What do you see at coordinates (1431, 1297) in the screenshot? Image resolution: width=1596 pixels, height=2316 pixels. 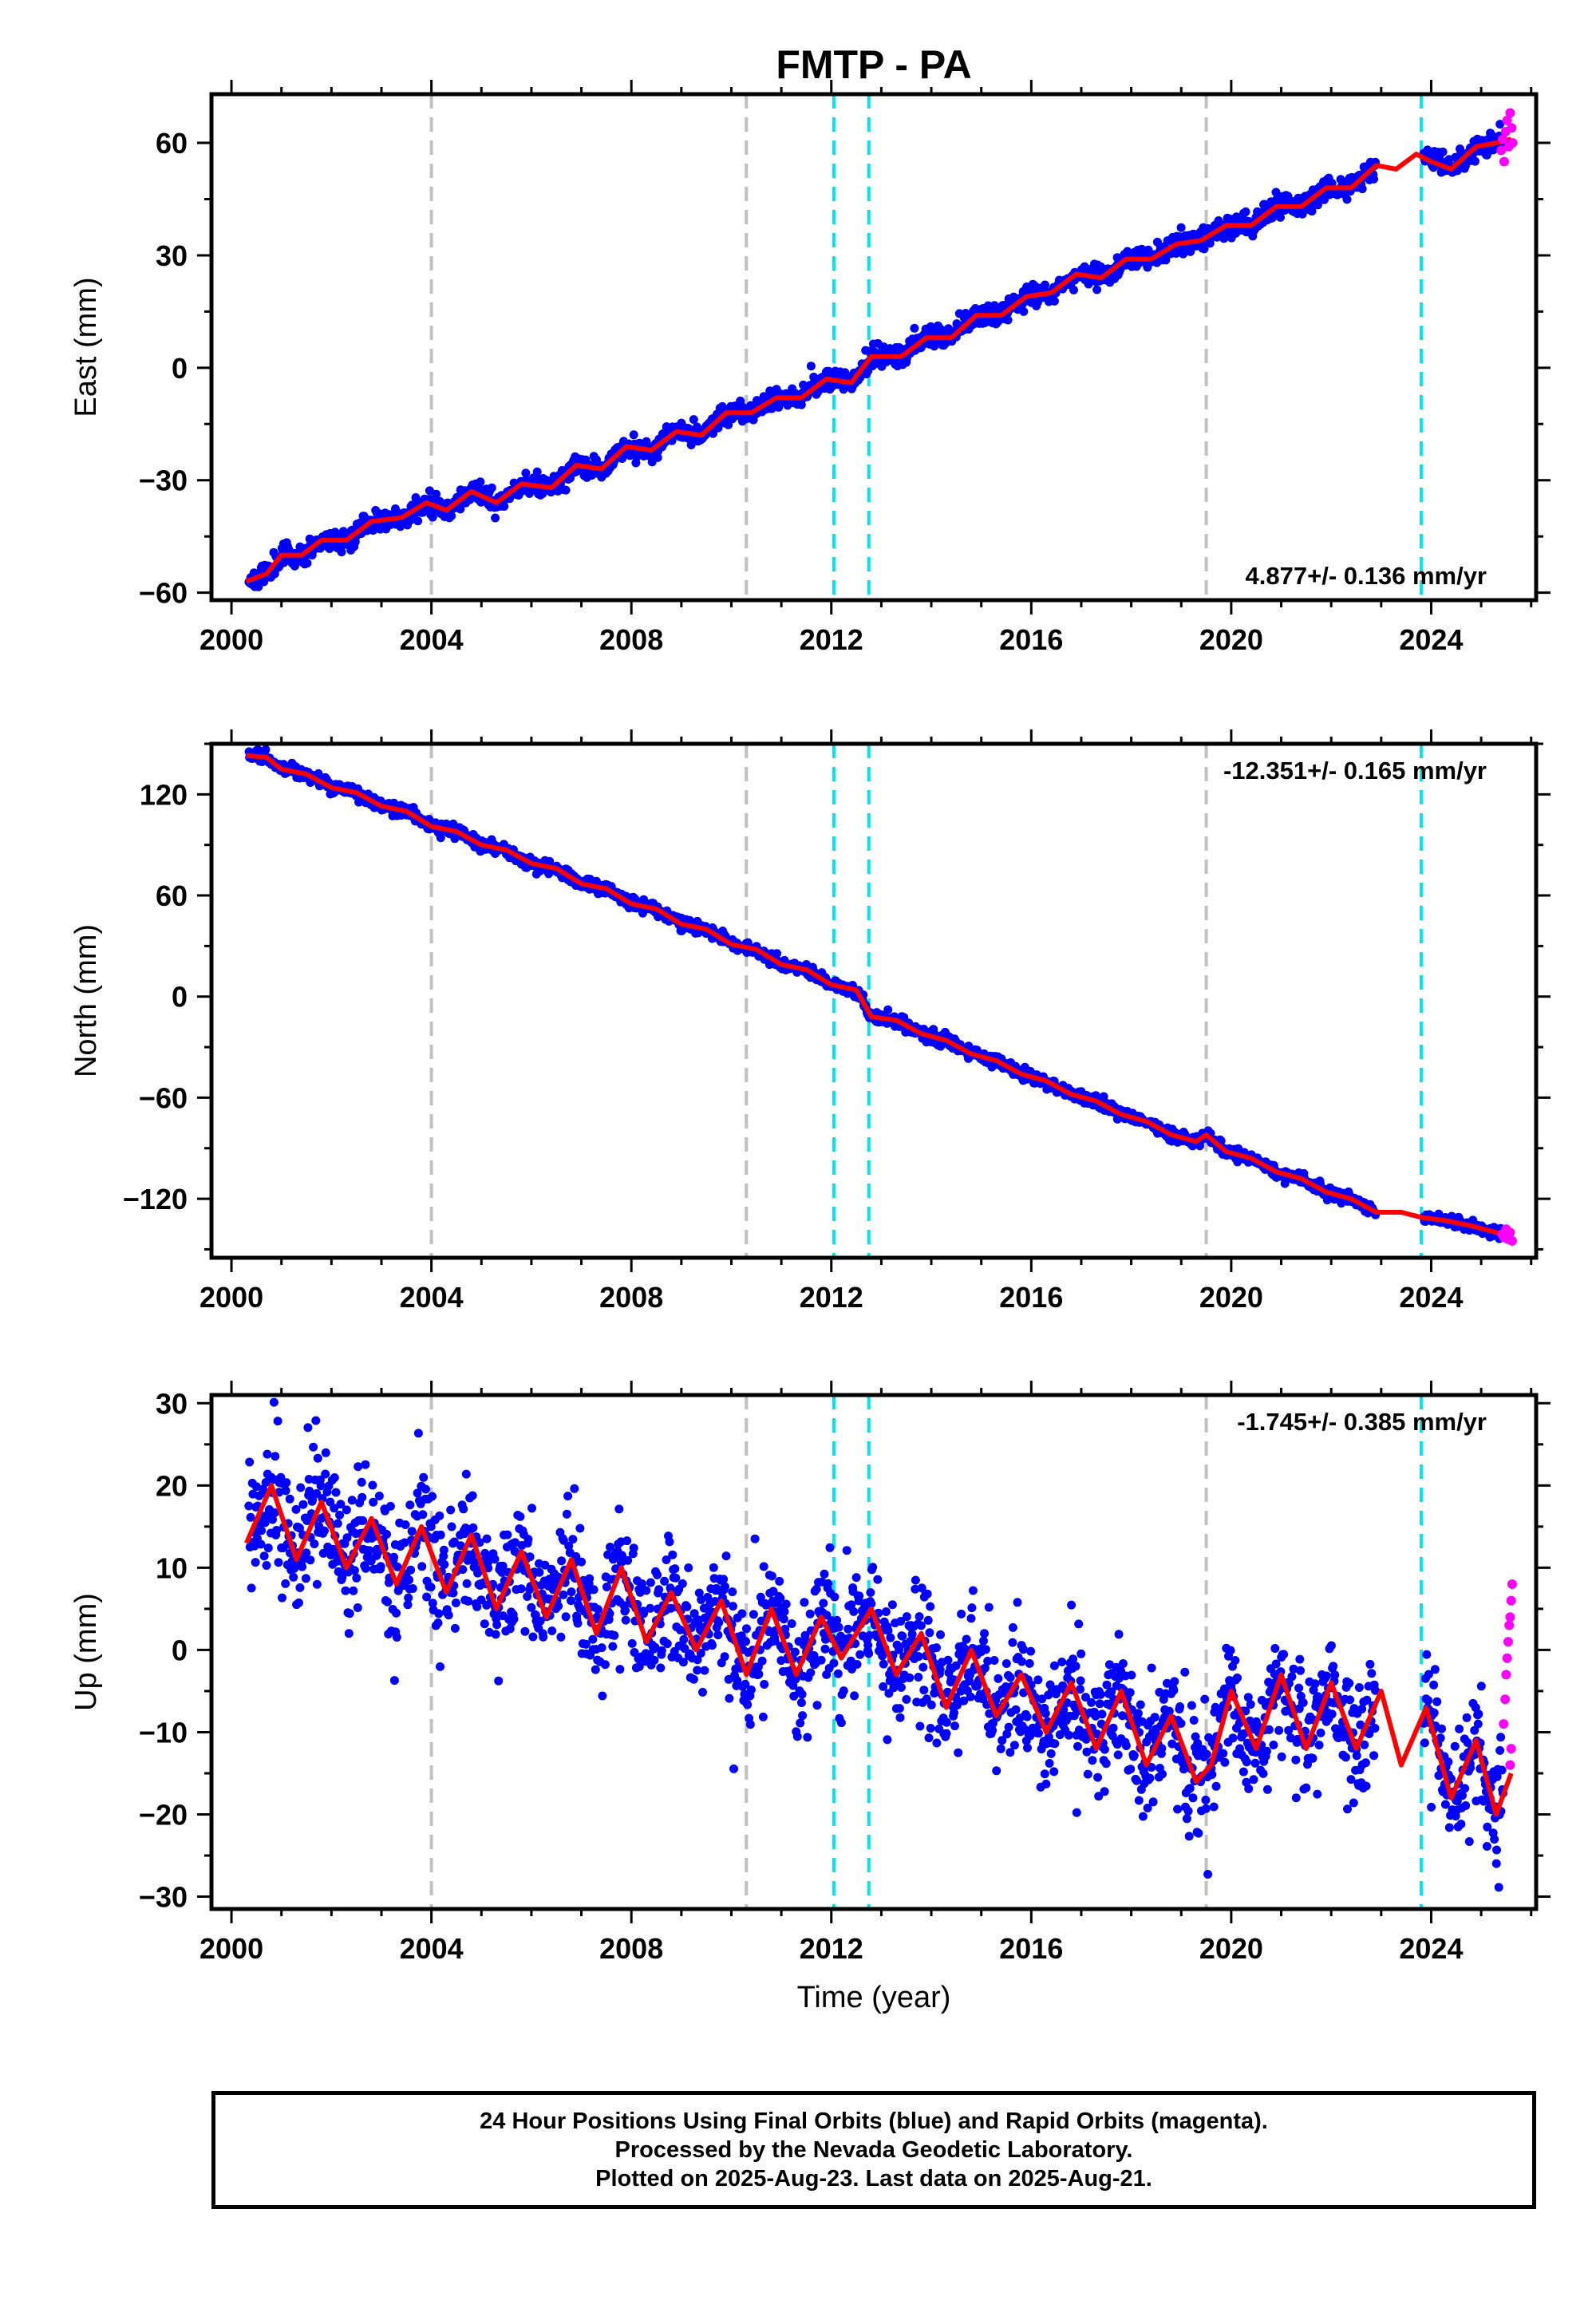 I see `north-x-tick-label: 2024` at bounding box center [1431, 1297].